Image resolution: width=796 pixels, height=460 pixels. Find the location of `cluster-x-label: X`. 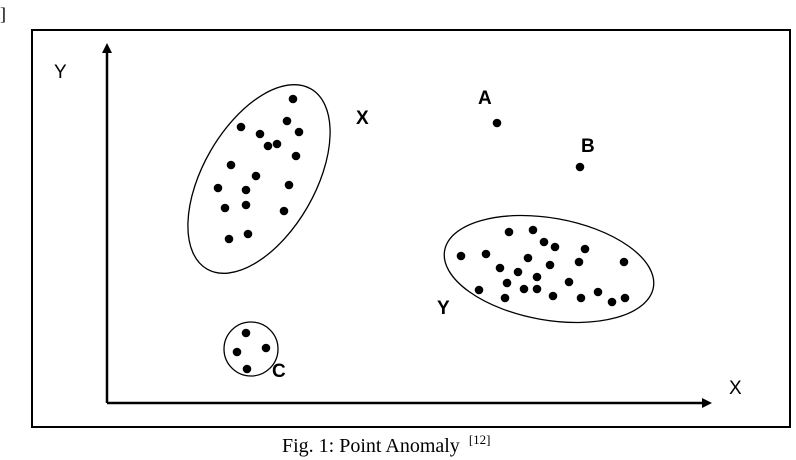

cluster-x-label: X is located at coordinates (362, 118).